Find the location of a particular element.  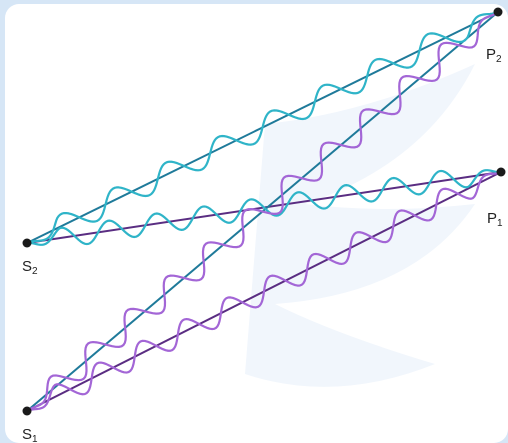

label-s2: S2 is located at coordinates (30, 267).